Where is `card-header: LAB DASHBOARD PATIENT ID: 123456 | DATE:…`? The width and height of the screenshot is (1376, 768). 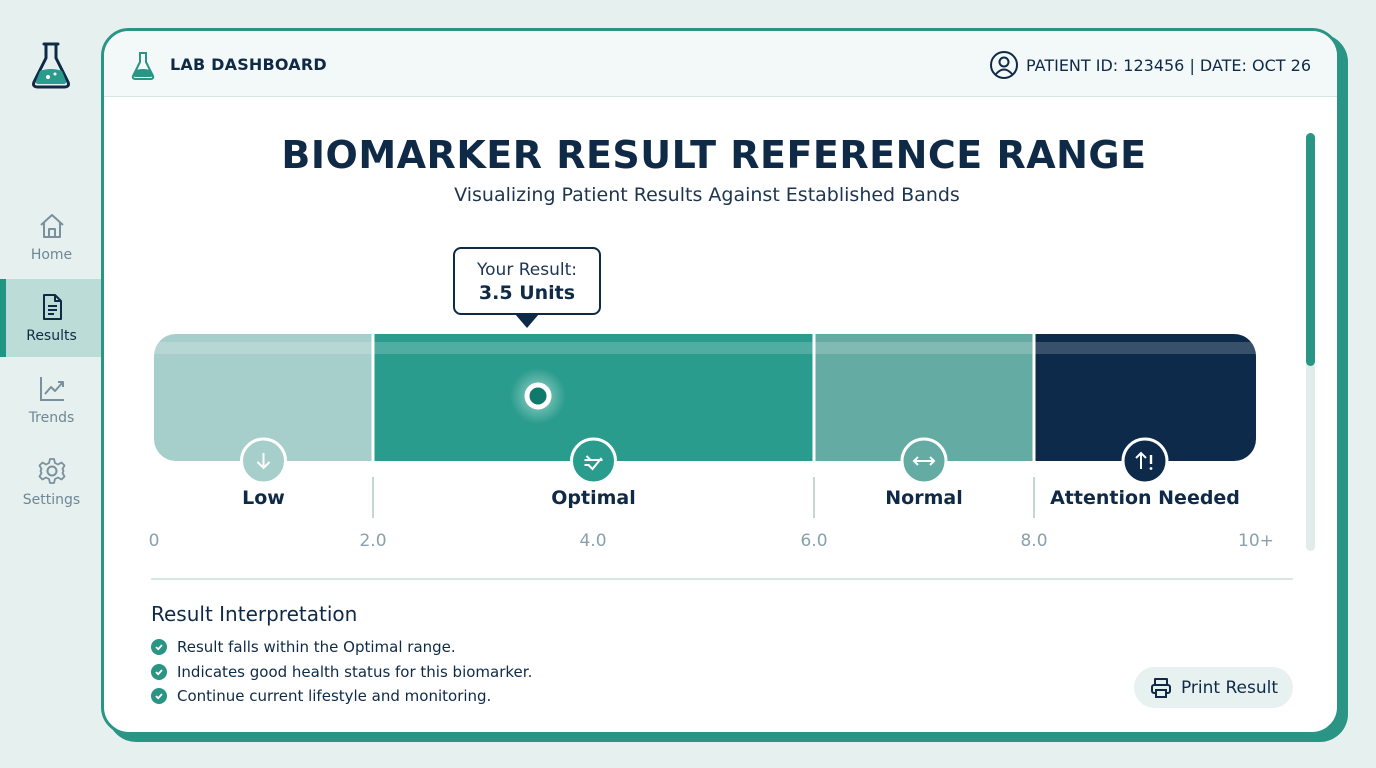
card-header: LAB DASHBOARD PATIENT ID: 123456 | DATE:… is located at coordinates (720, 64).